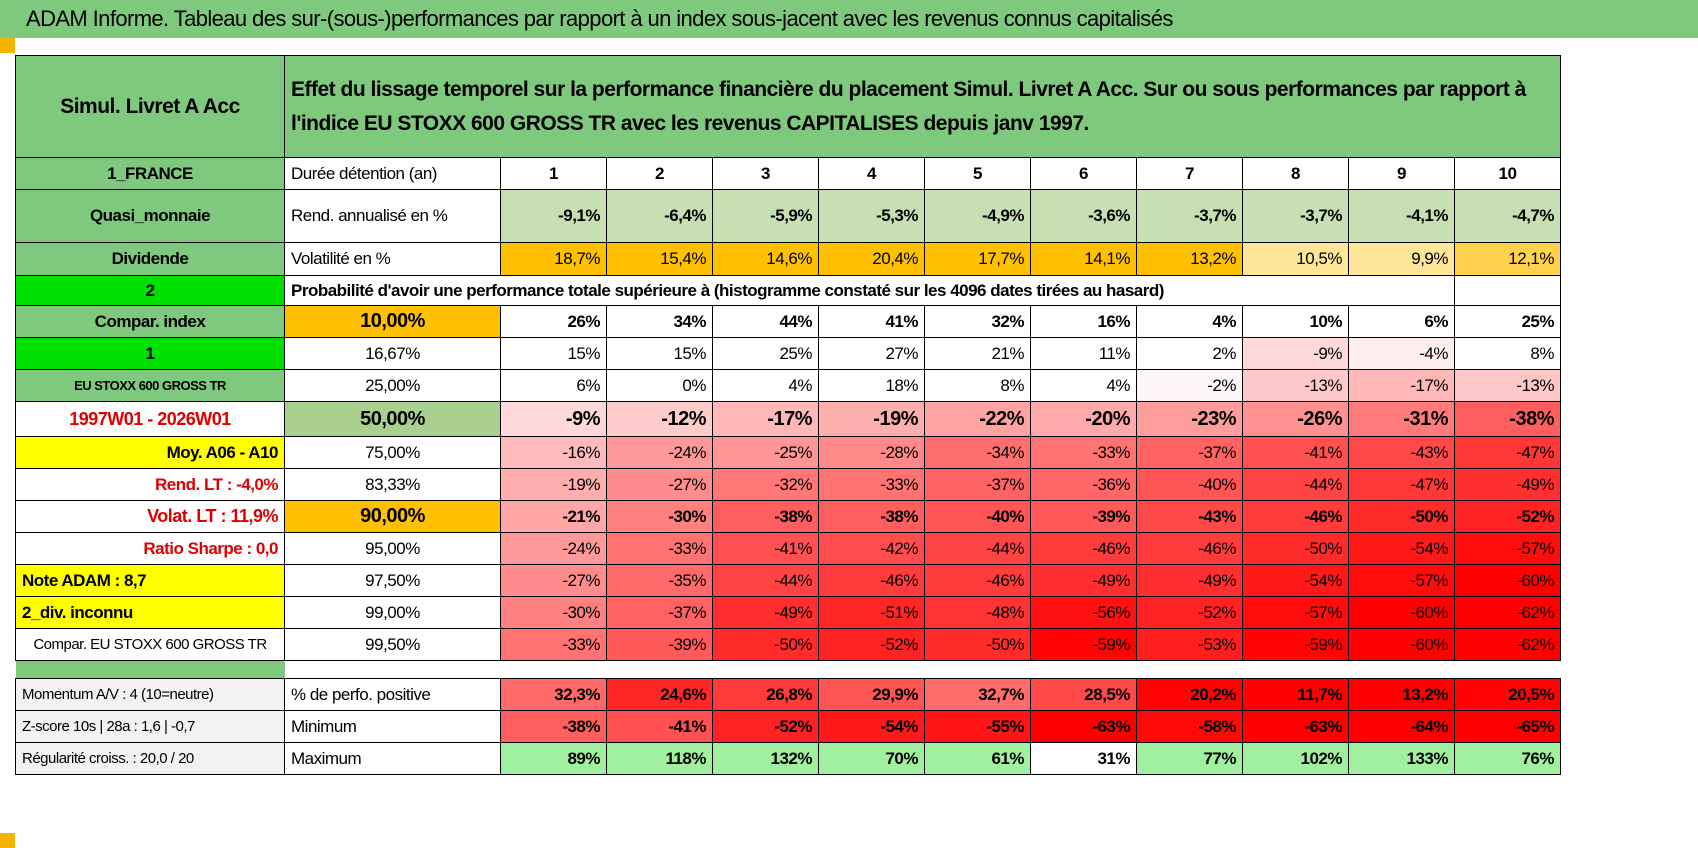 This screenshot has height=848, width=1698. What do you see at coordinates (977, 452) in the screenshot?
I see `percentile-value: -34%` at bounding box center [977, 452].